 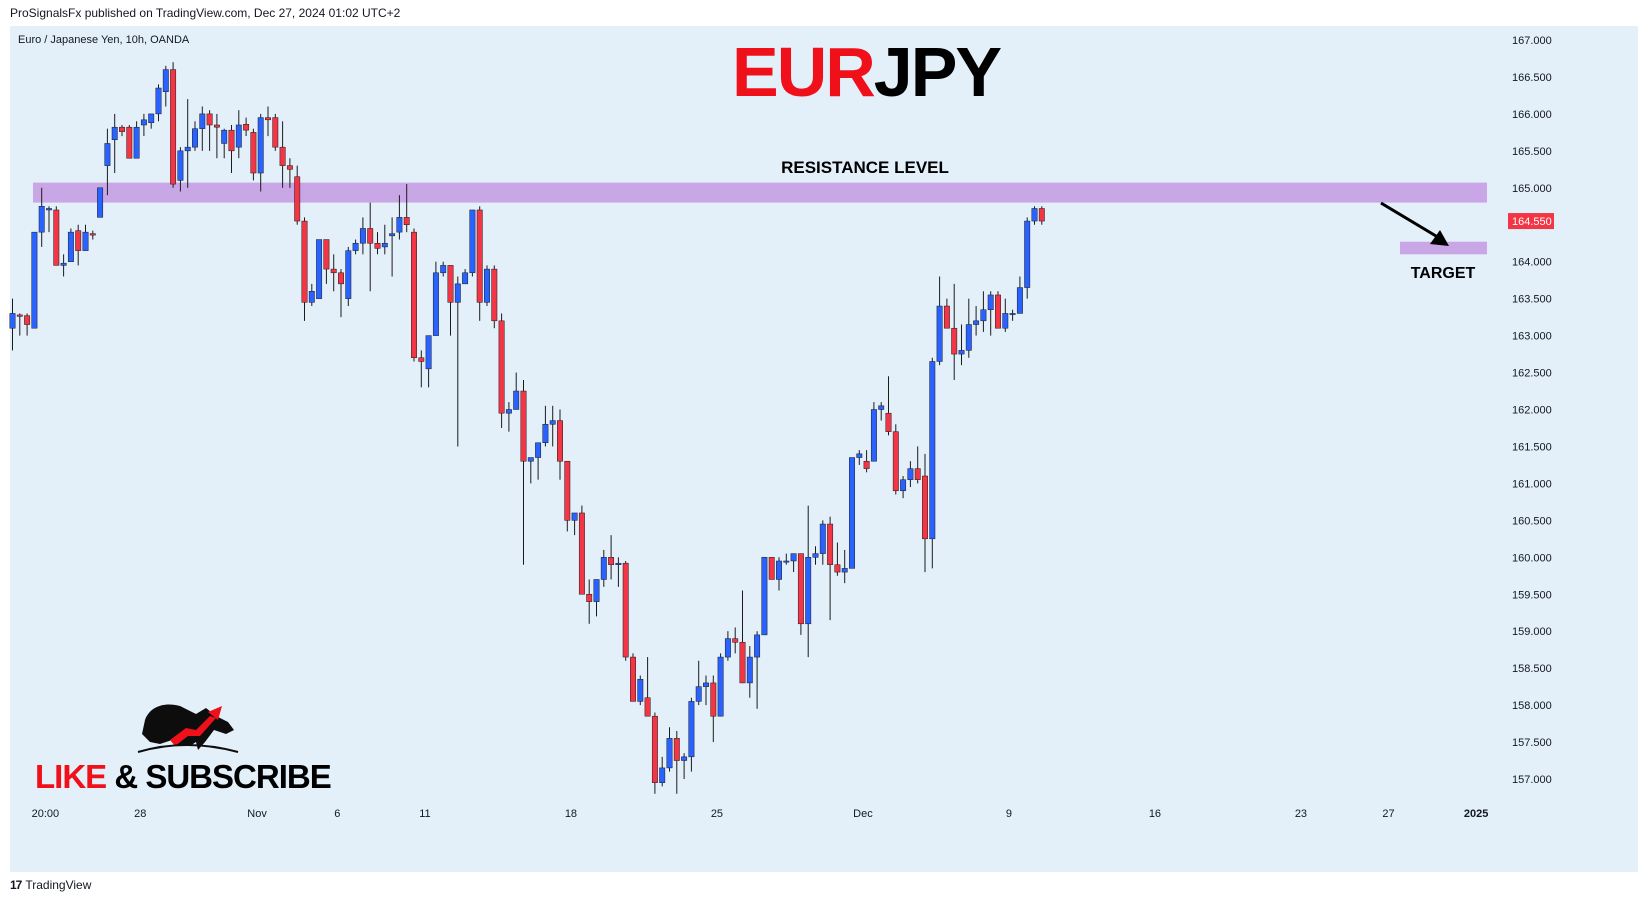 I want to click on y-tick-label: 159.000, so click(x=1532, y=632).